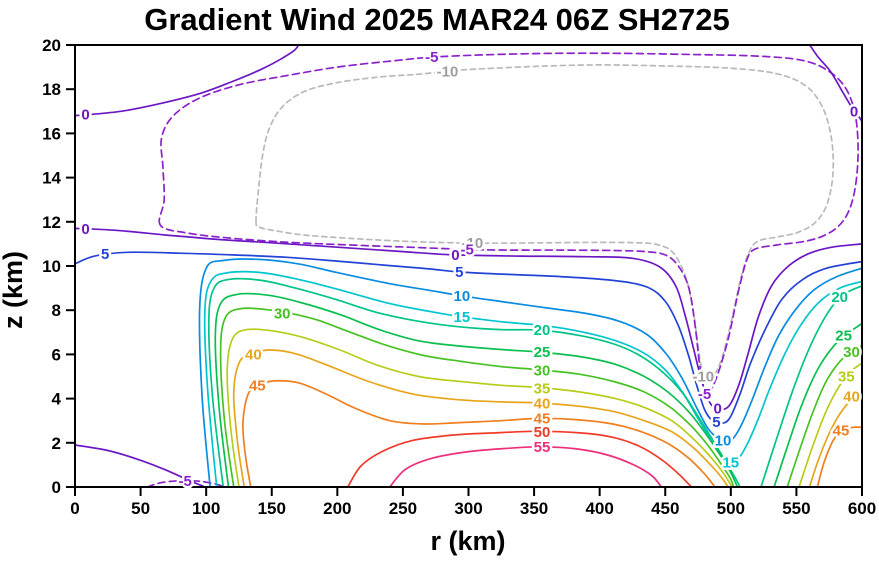 The height and width of the screenshot is (561, 879). I want to click on x-tick-label: 600, so click(862, 508).